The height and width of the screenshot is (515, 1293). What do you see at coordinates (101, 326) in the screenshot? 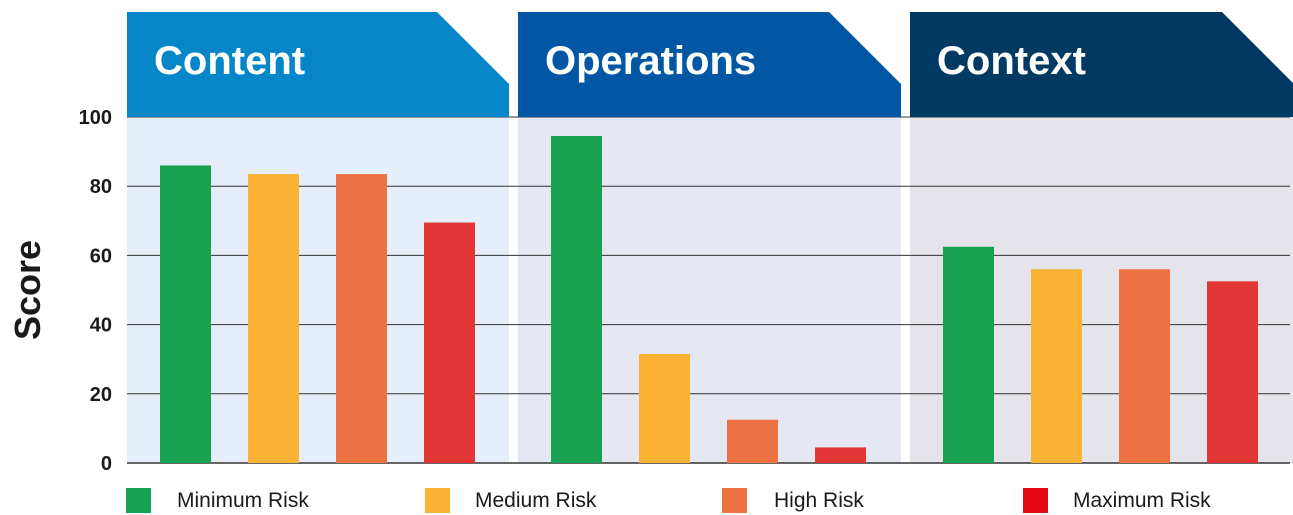
I see `y-tick-label-40: 40` at bounding box center [101, 326].